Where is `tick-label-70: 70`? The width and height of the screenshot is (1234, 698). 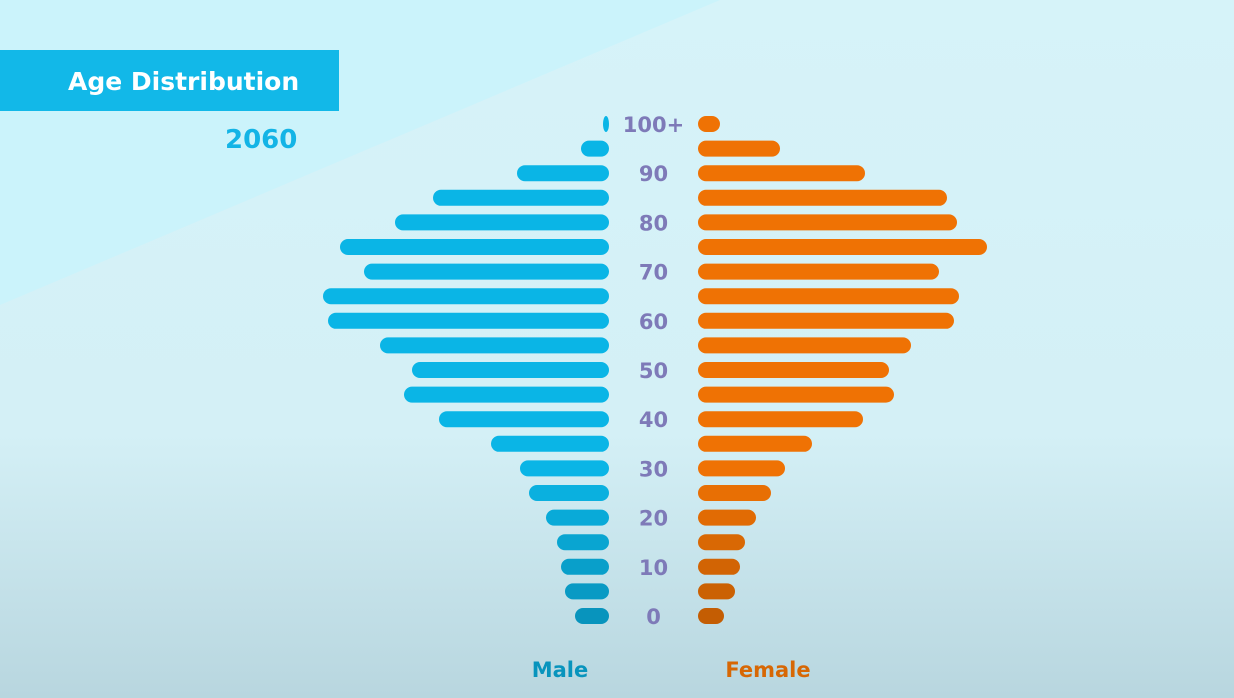
tick-label-70: 70 is located at coordinates (653, 273).